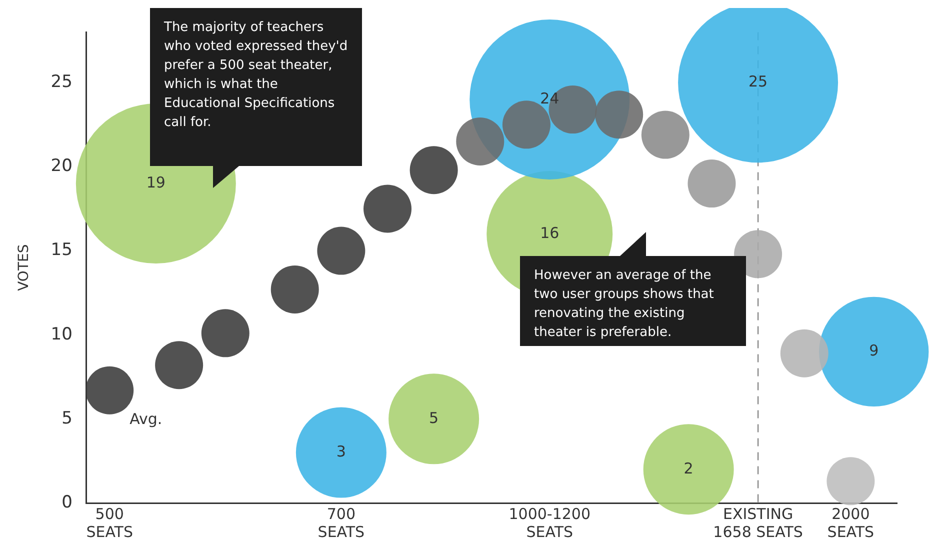 Image resolution: width=945 pixels, height=557 pixels. I want to click on series-label: Avg., so click(146, 419).